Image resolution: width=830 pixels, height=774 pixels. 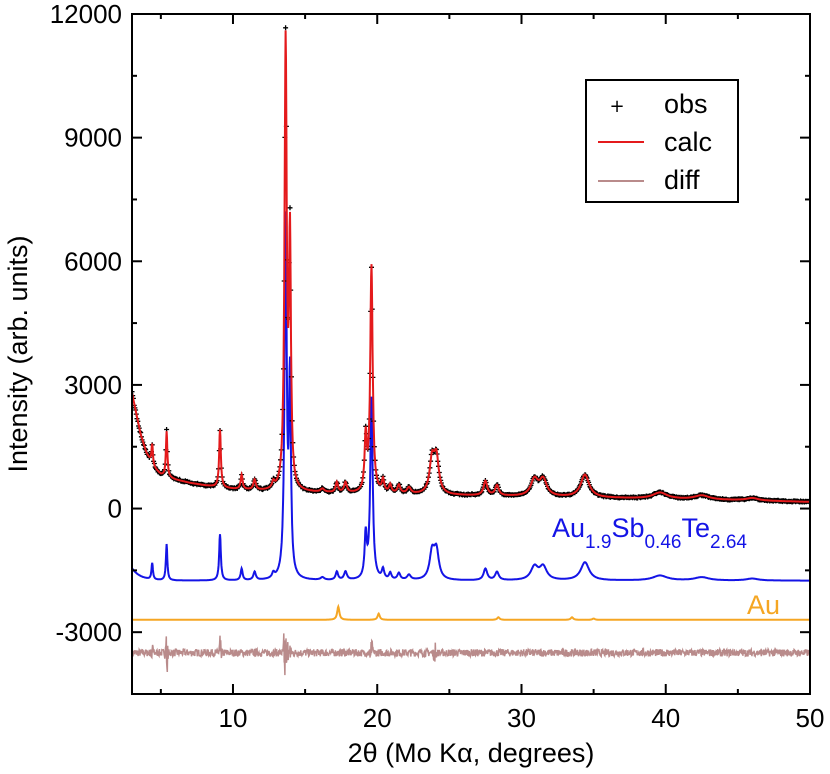 I want to click on legend-obs-label: obs, so click(x=686, y=104).